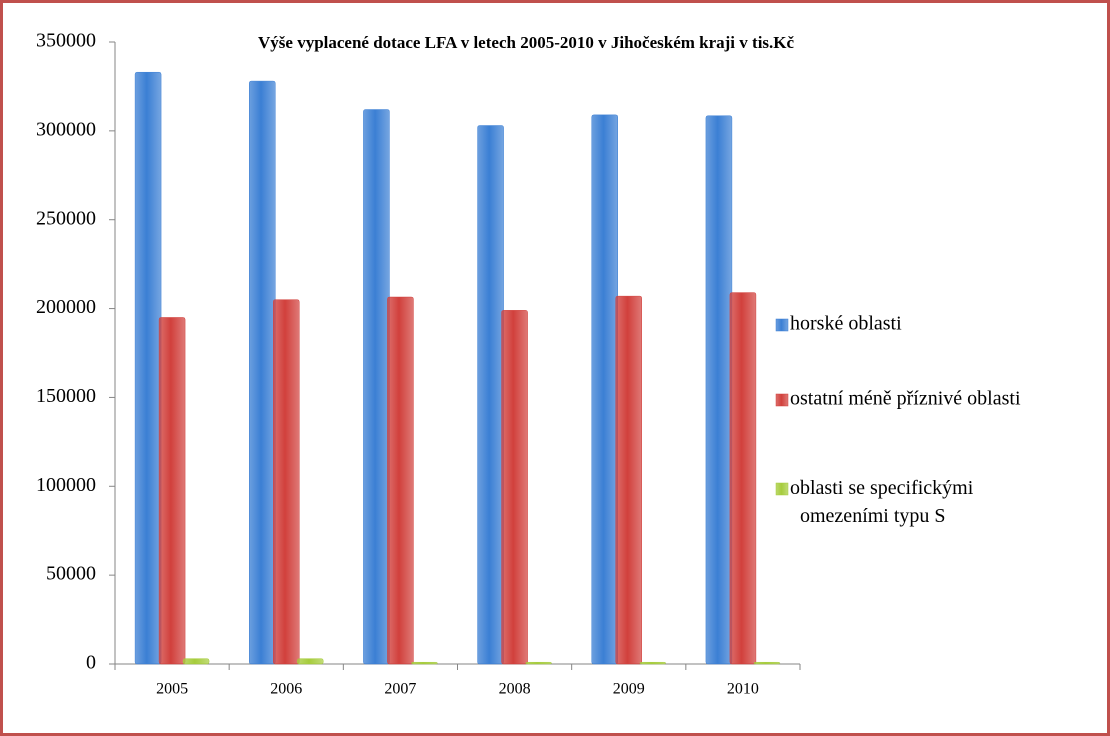  Describe the element at coordinates (846, 324) in the screenshot. I see `legend-label: horské oblasti` at that location.